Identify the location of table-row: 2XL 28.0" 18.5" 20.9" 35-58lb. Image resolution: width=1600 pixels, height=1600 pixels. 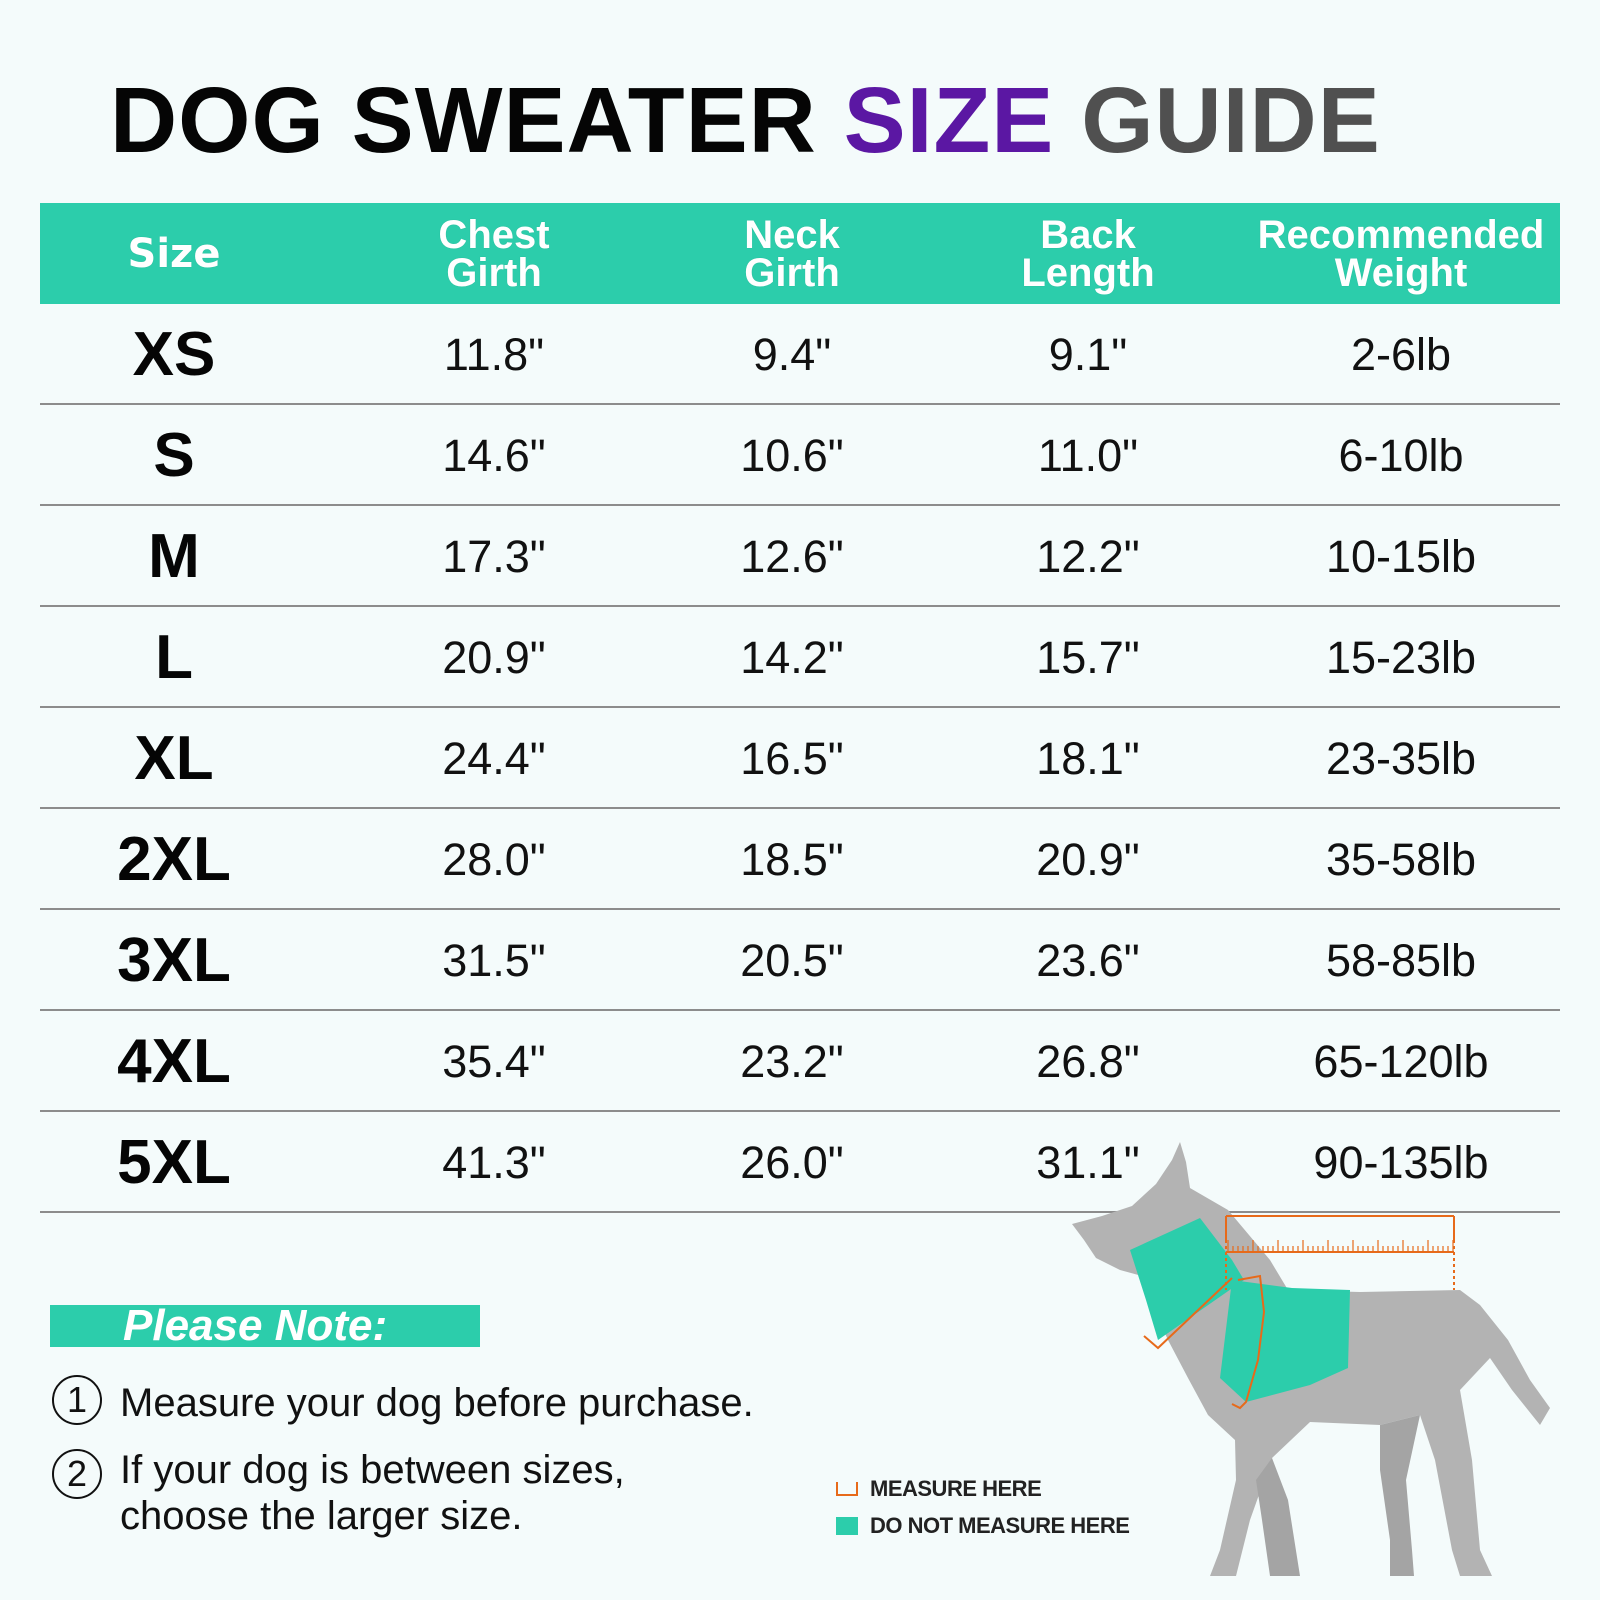
(800, 859).